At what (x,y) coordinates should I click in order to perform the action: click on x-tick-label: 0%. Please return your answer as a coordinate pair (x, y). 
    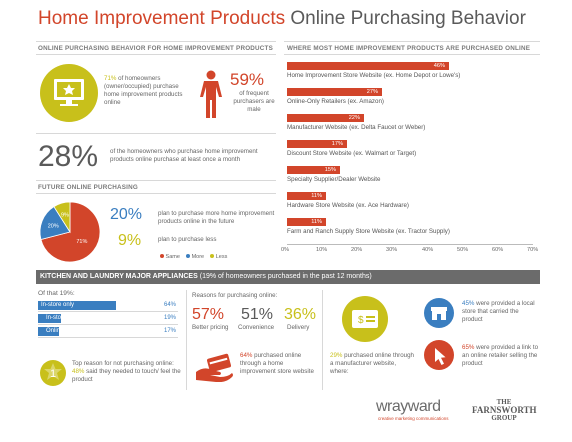
    Looking at the image, I should click on (285, 250).